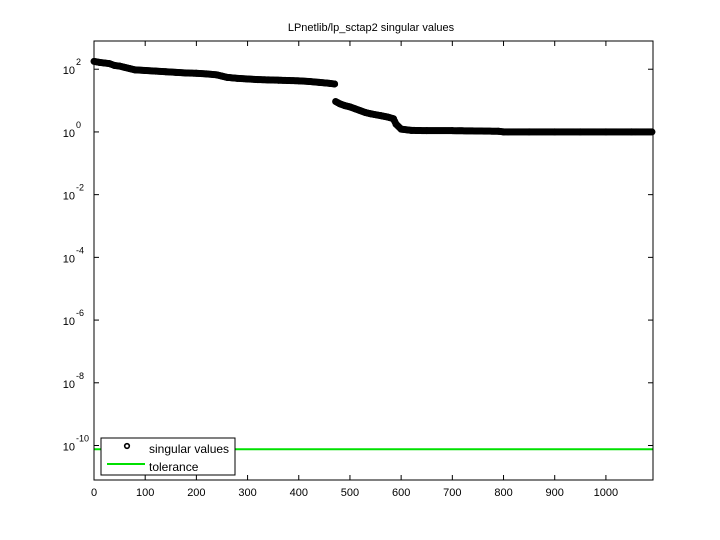  Describe the element at coordinates (371, 28) in the screenshot. I see `chart-title: LPnetlib/lp_sctap2 singular values` at that location.